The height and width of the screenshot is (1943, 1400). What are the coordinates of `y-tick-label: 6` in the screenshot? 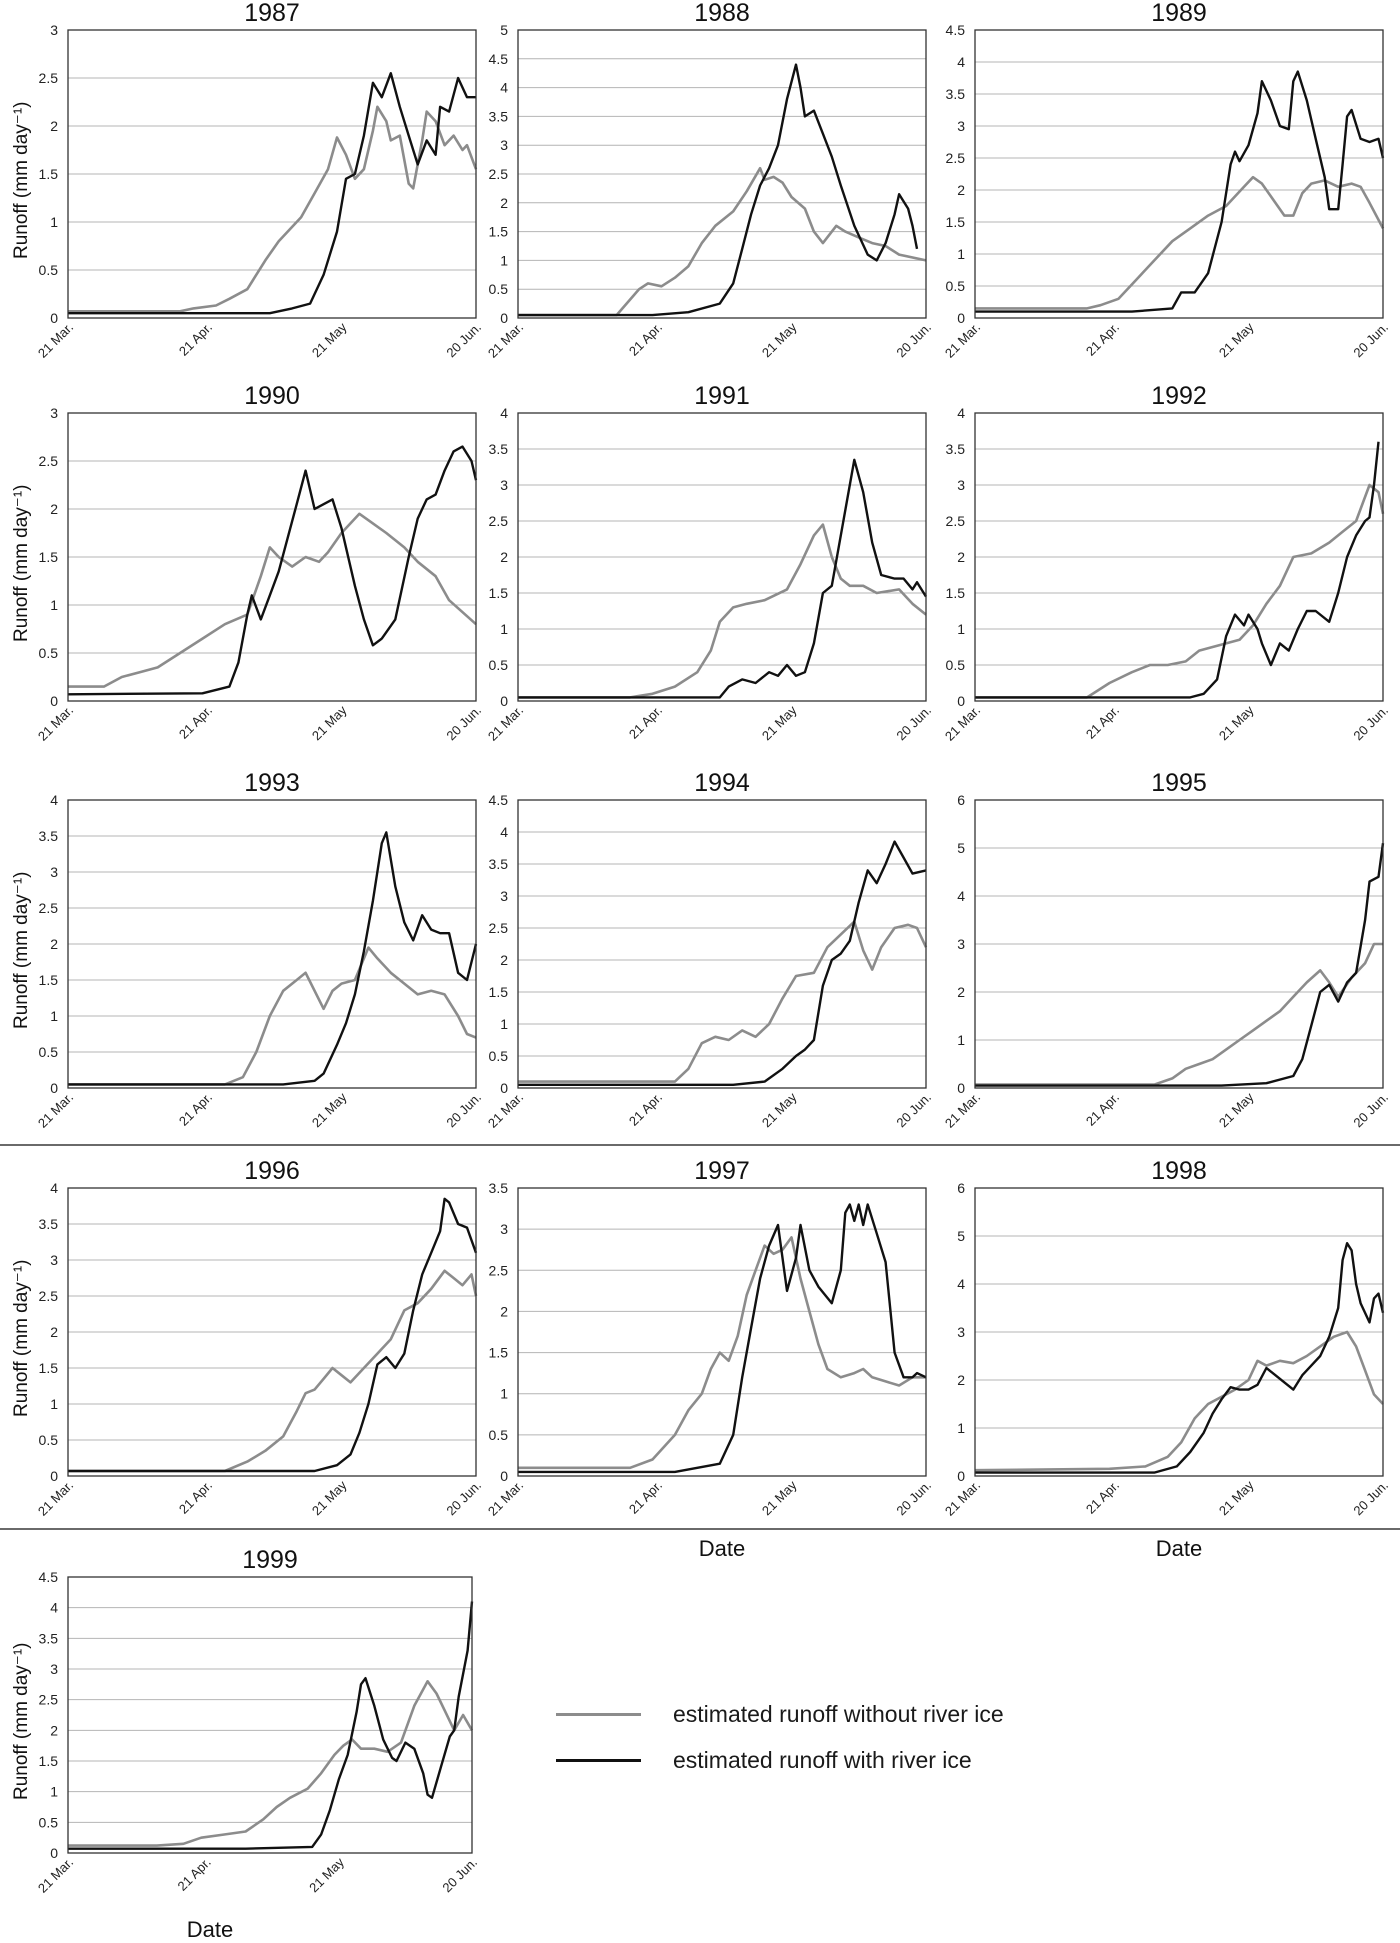 It's located at (961, 1188).